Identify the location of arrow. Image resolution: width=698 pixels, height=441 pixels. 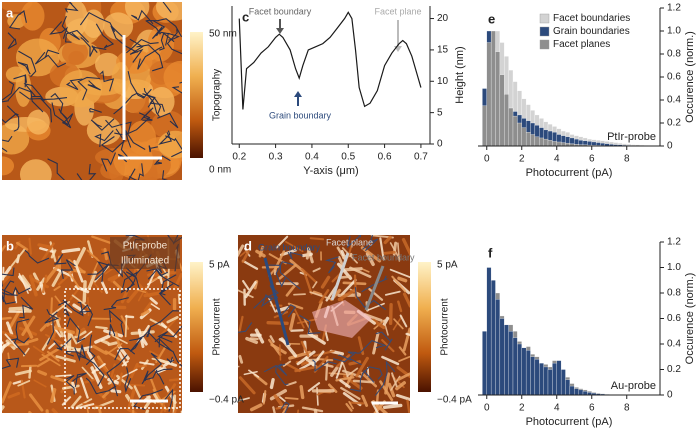
(276, 301).